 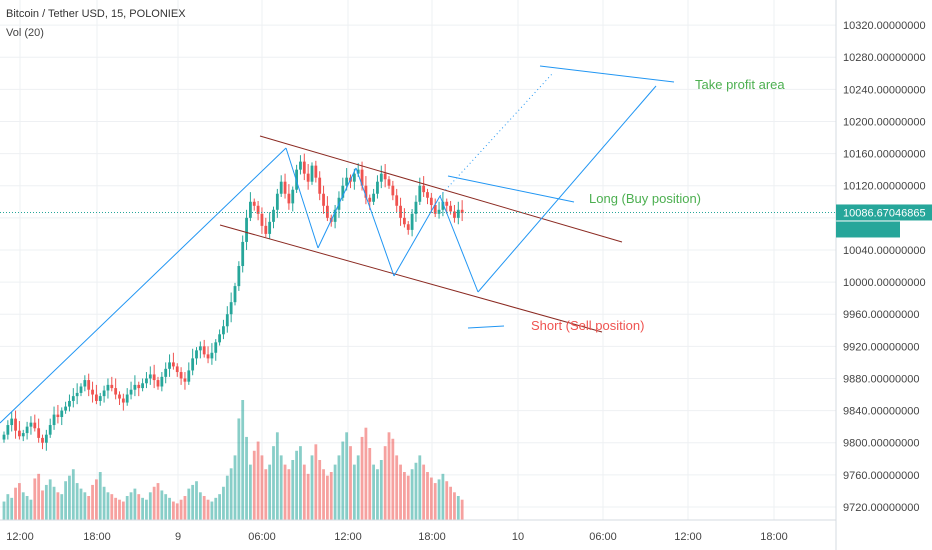 I want to click on price-tick-label: 10040.00000000, so click(x=884, y=251).